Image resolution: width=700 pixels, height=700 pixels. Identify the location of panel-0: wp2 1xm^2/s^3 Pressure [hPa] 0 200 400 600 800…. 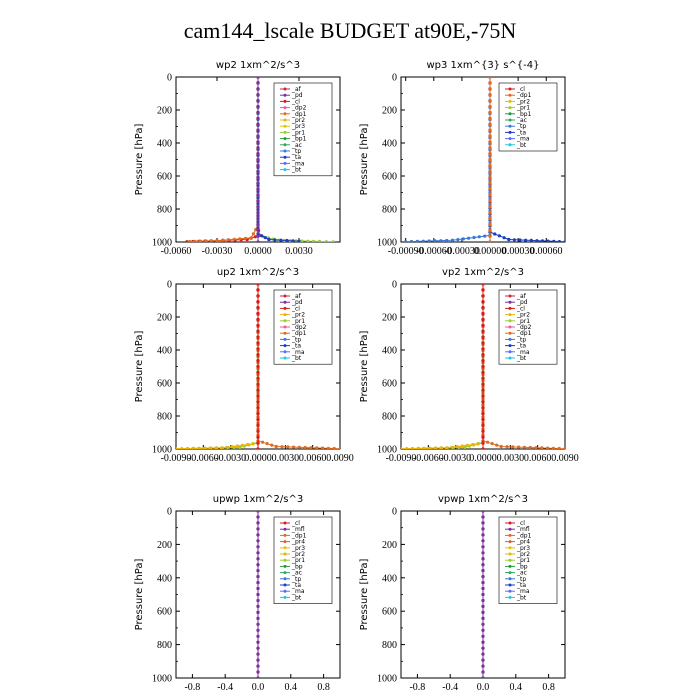
(237, 158).